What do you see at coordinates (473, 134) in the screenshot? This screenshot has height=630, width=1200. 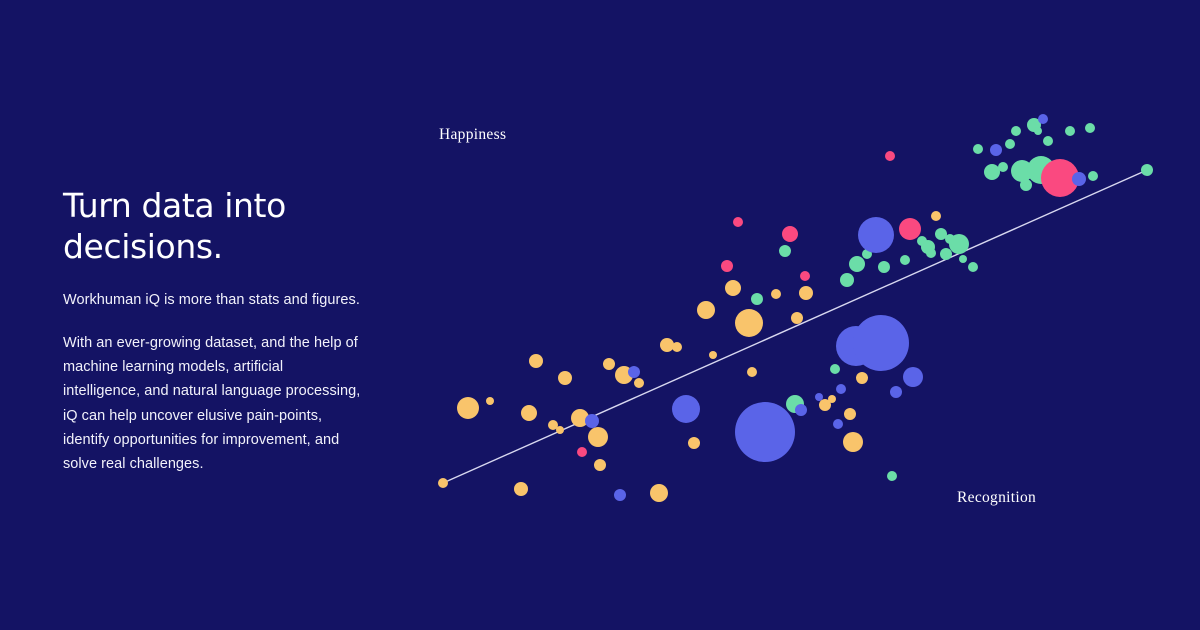 I see `y-axis-label: Happiness` at bounding box center [473, 134].